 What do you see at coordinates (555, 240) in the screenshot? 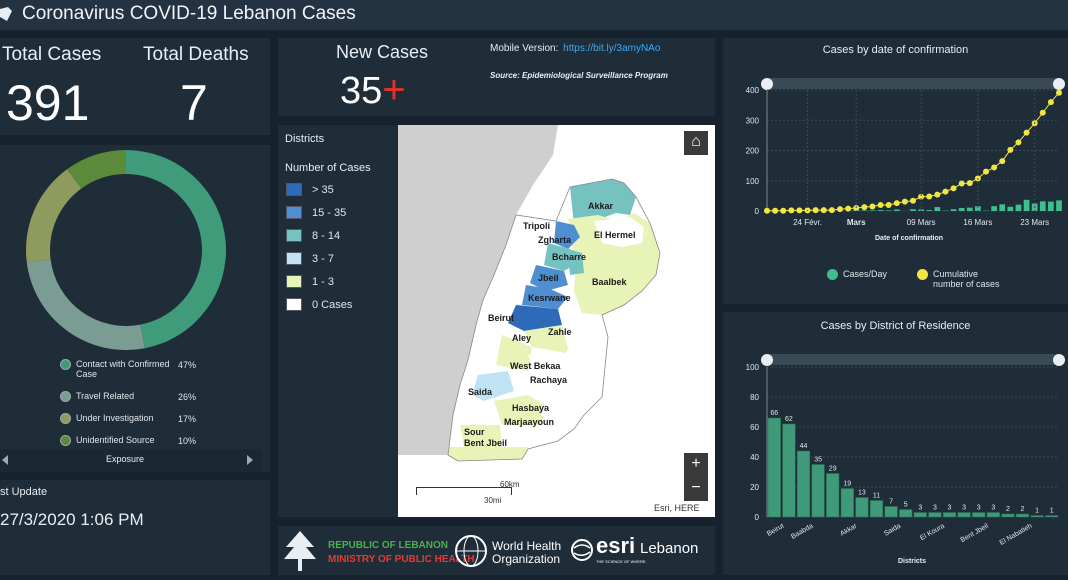
I see `district-label: Zgharta` at bounding box center [555, 240].